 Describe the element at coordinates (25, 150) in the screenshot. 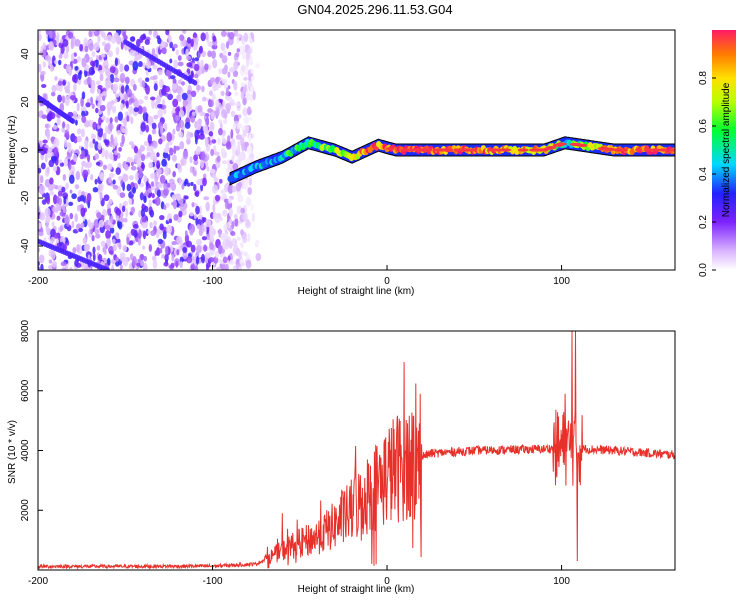

I see `y-tick-label: 0` at that location.